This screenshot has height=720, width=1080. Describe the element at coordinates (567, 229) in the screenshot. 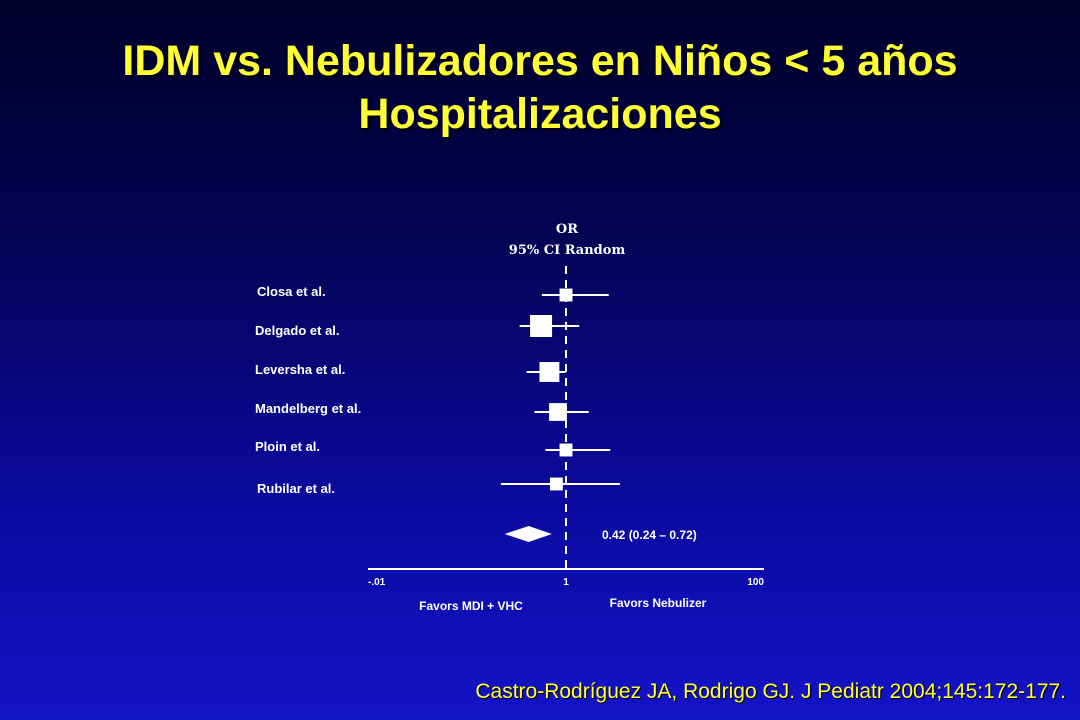

I see `or-header: OR` at that location.